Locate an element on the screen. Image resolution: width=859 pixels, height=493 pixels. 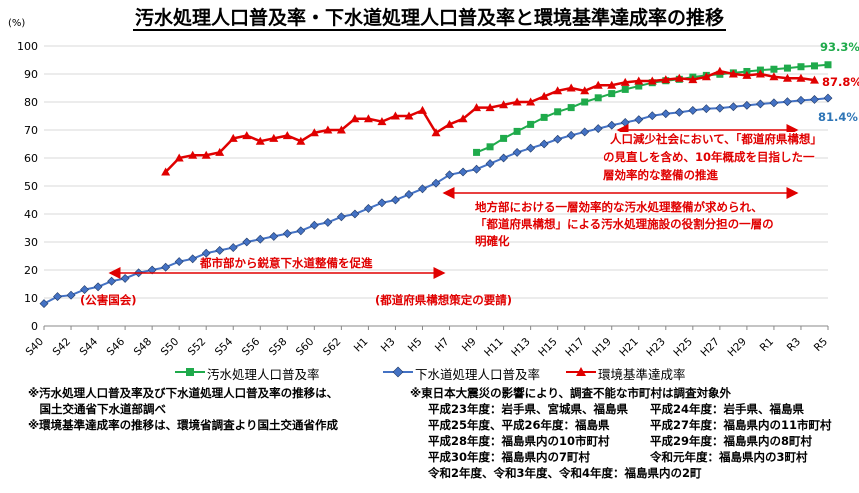
footnote-r5: 令和2年度、令和3年度、令和4年度：福島県内の2町 is located at coordinates (565, 473).